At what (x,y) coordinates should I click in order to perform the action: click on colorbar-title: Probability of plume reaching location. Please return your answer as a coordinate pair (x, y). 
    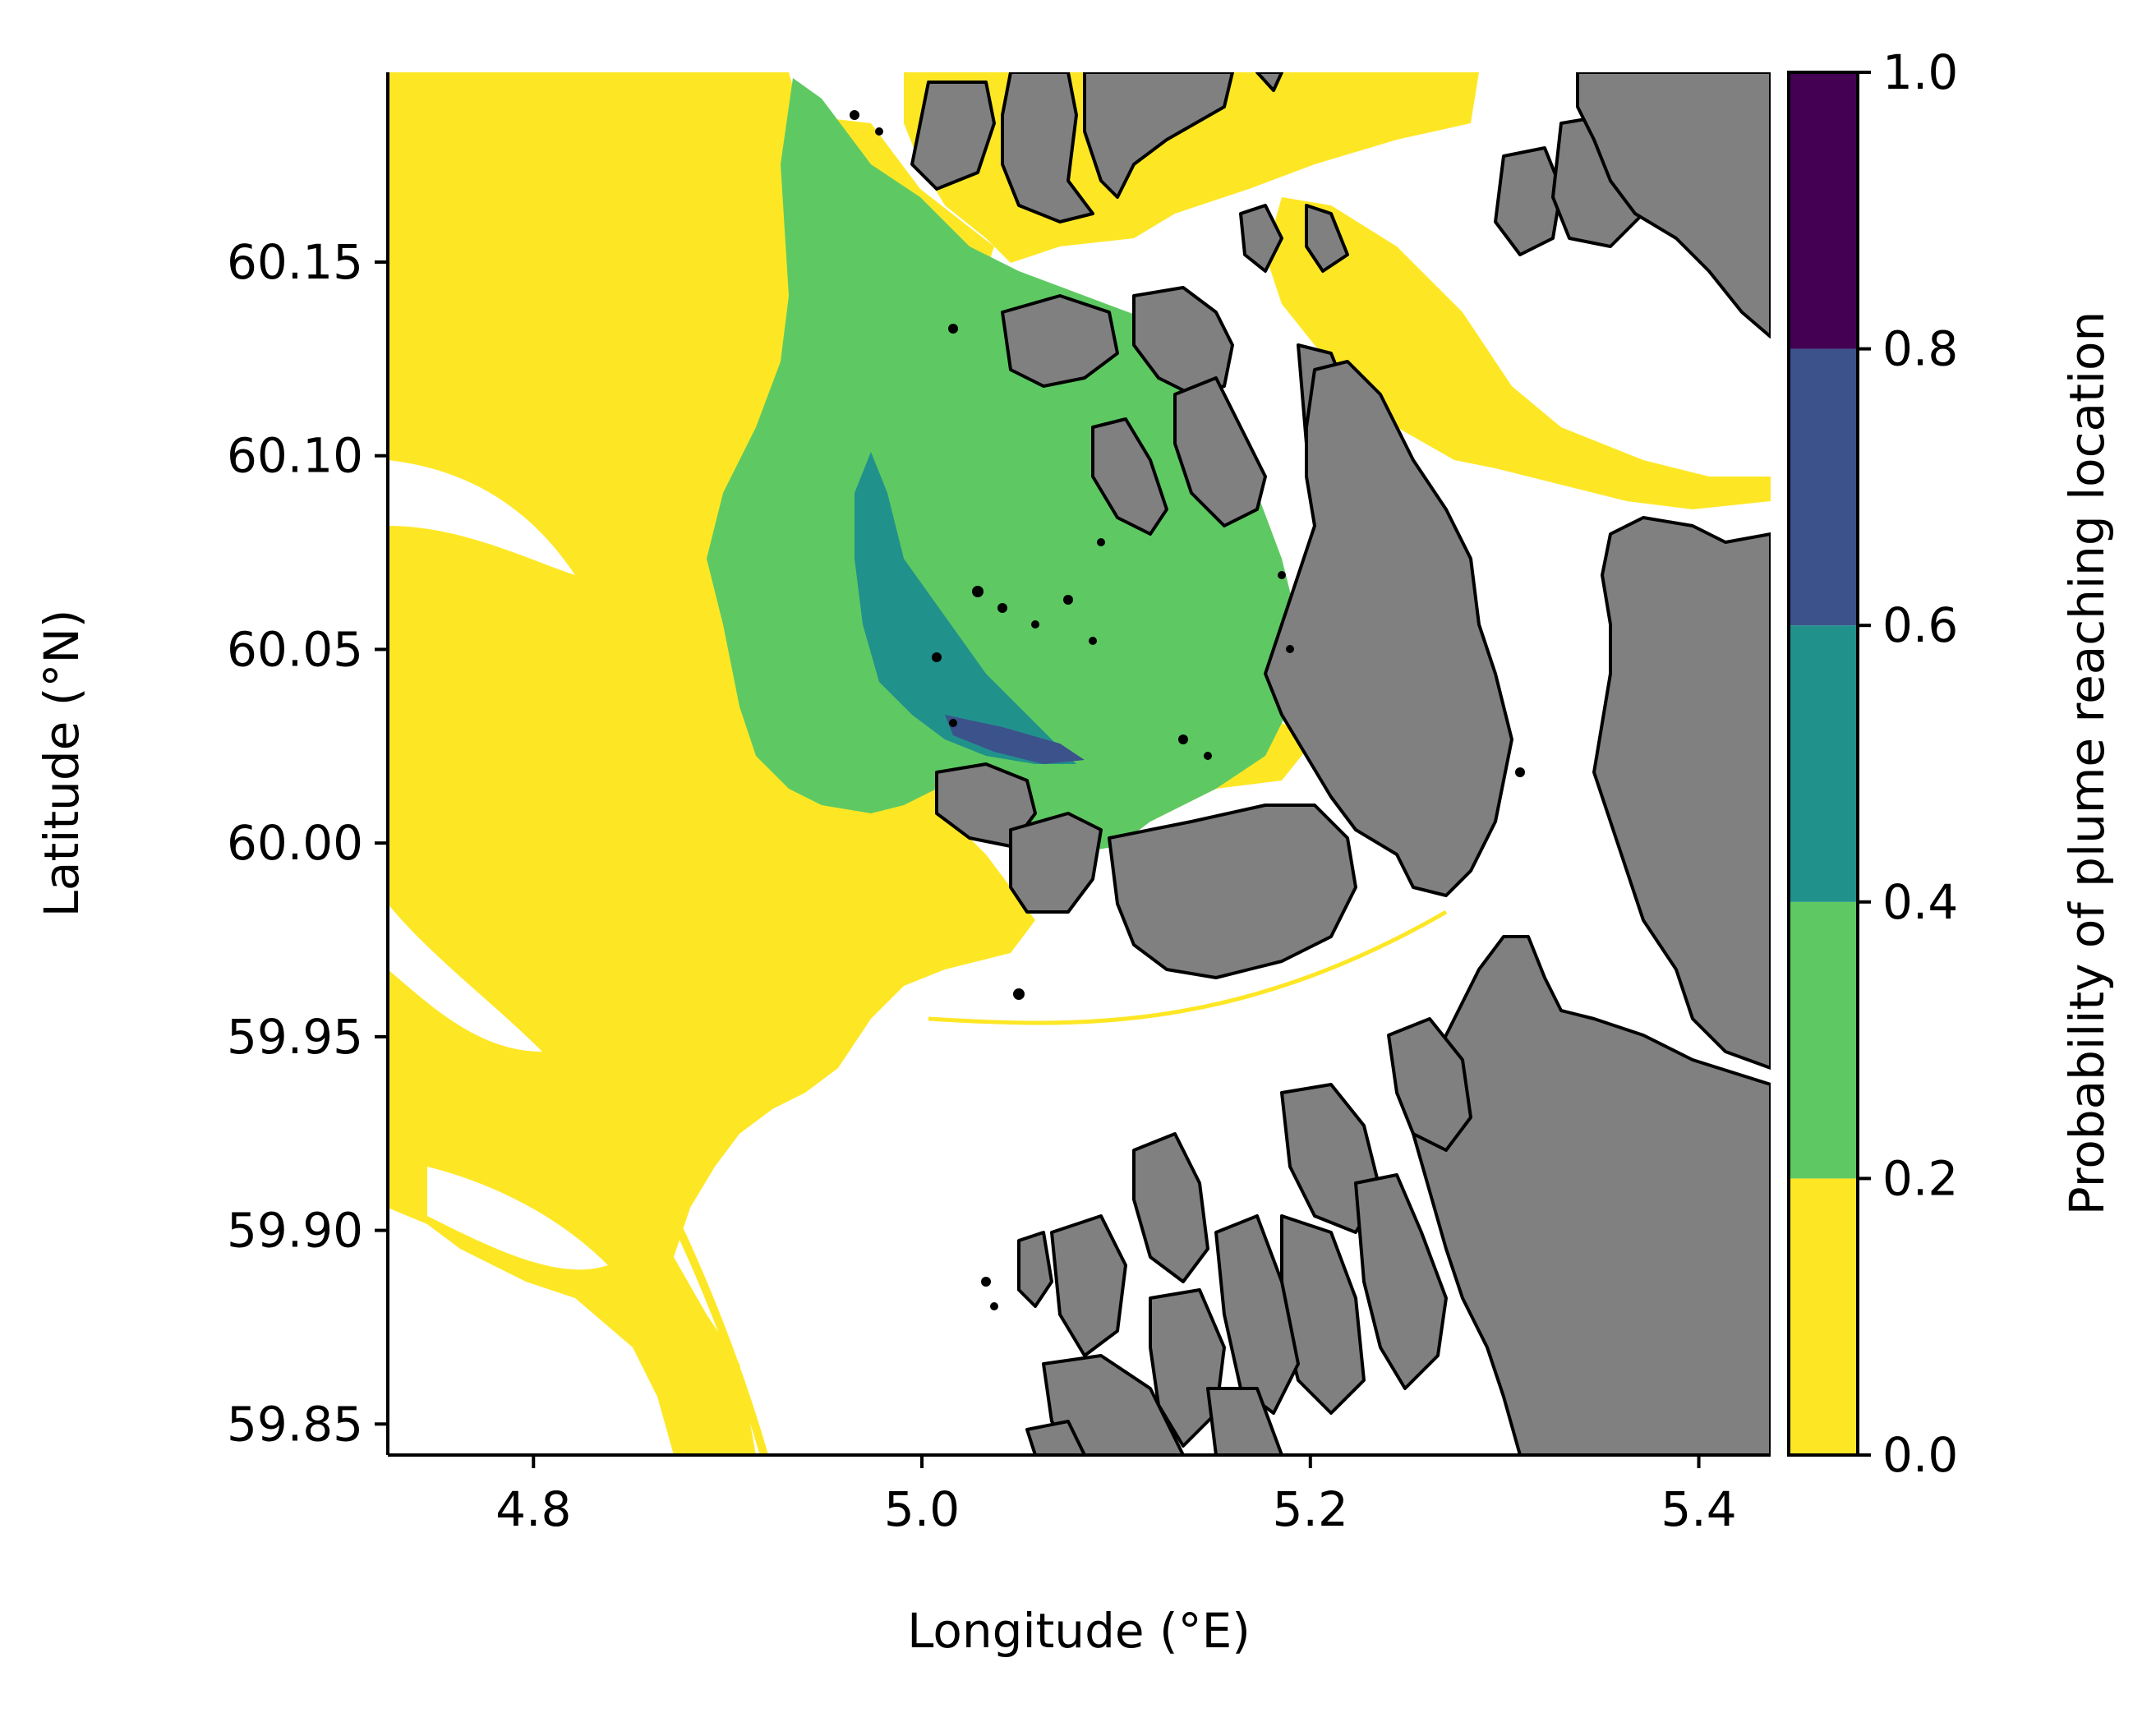
    Looking at the image, I should click on (2087, 763).